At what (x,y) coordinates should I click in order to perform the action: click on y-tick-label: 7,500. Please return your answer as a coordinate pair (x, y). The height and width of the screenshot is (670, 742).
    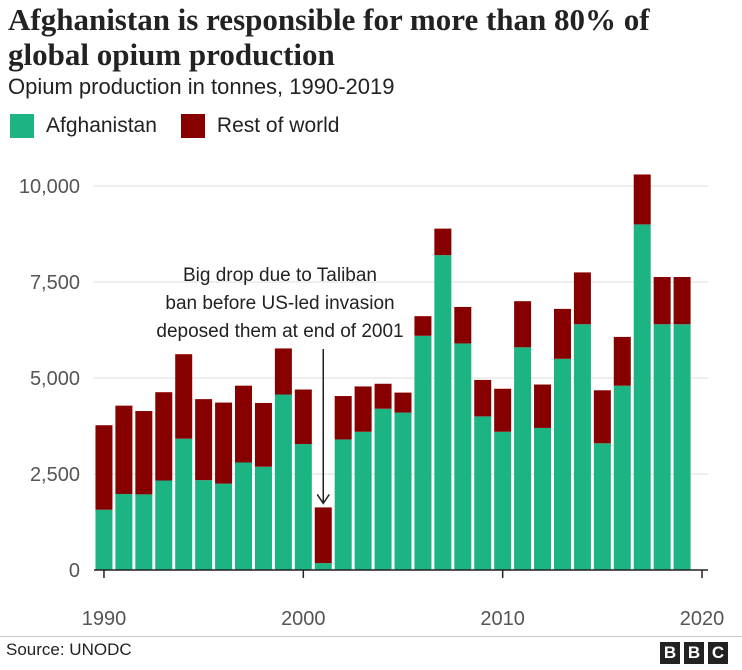
    Looking at the image, I should click on (55, 283).